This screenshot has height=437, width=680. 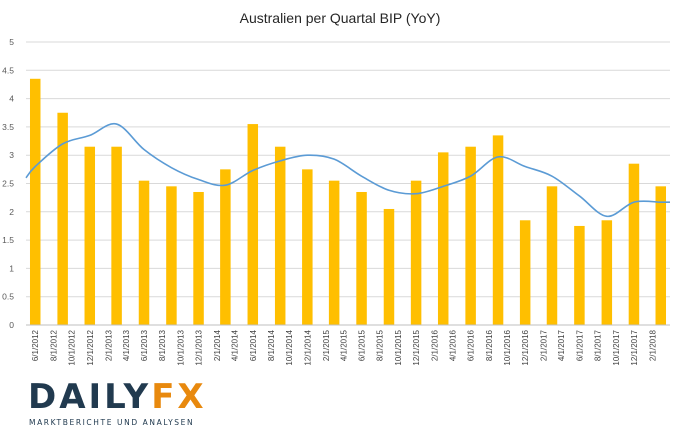 I want to click on x-tick-label: 2/1/2015, so click(x=326, y=345).